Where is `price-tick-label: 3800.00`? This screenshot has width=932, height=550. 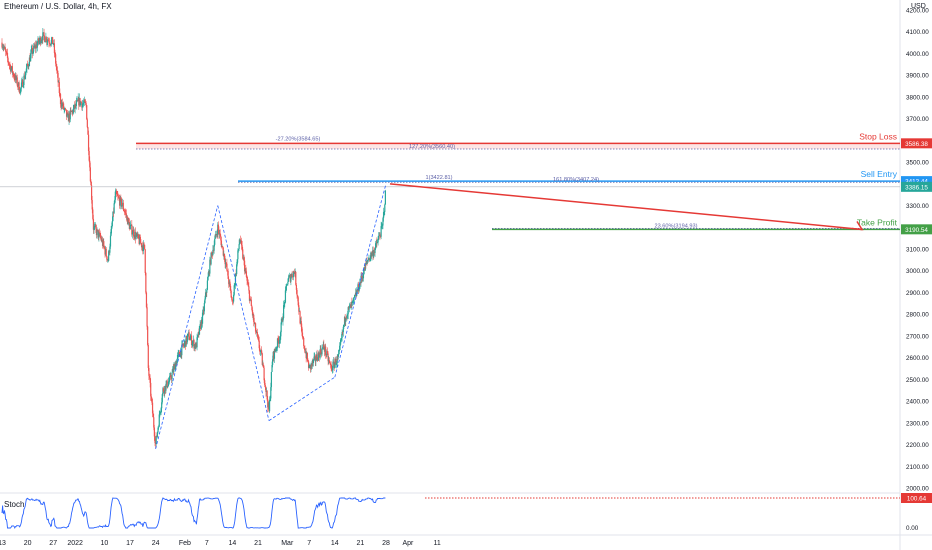
price-tick-label: 3800.00 is located at coordinates (917, 97).